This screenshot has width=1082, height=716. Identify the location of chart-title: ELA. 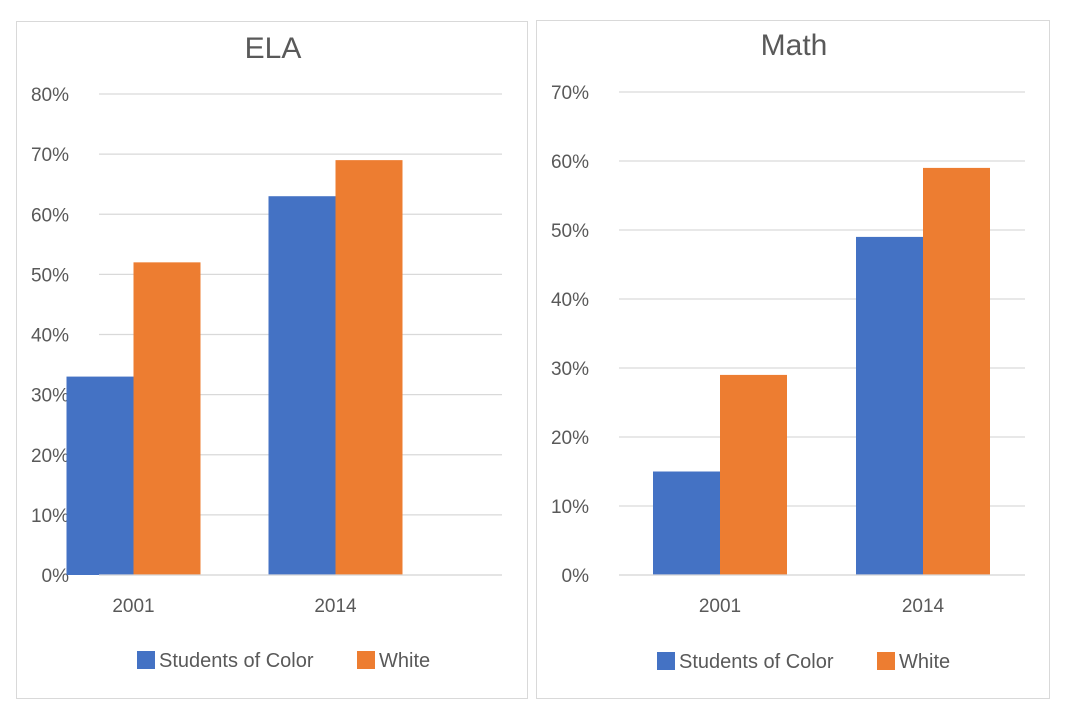
(273, 48).